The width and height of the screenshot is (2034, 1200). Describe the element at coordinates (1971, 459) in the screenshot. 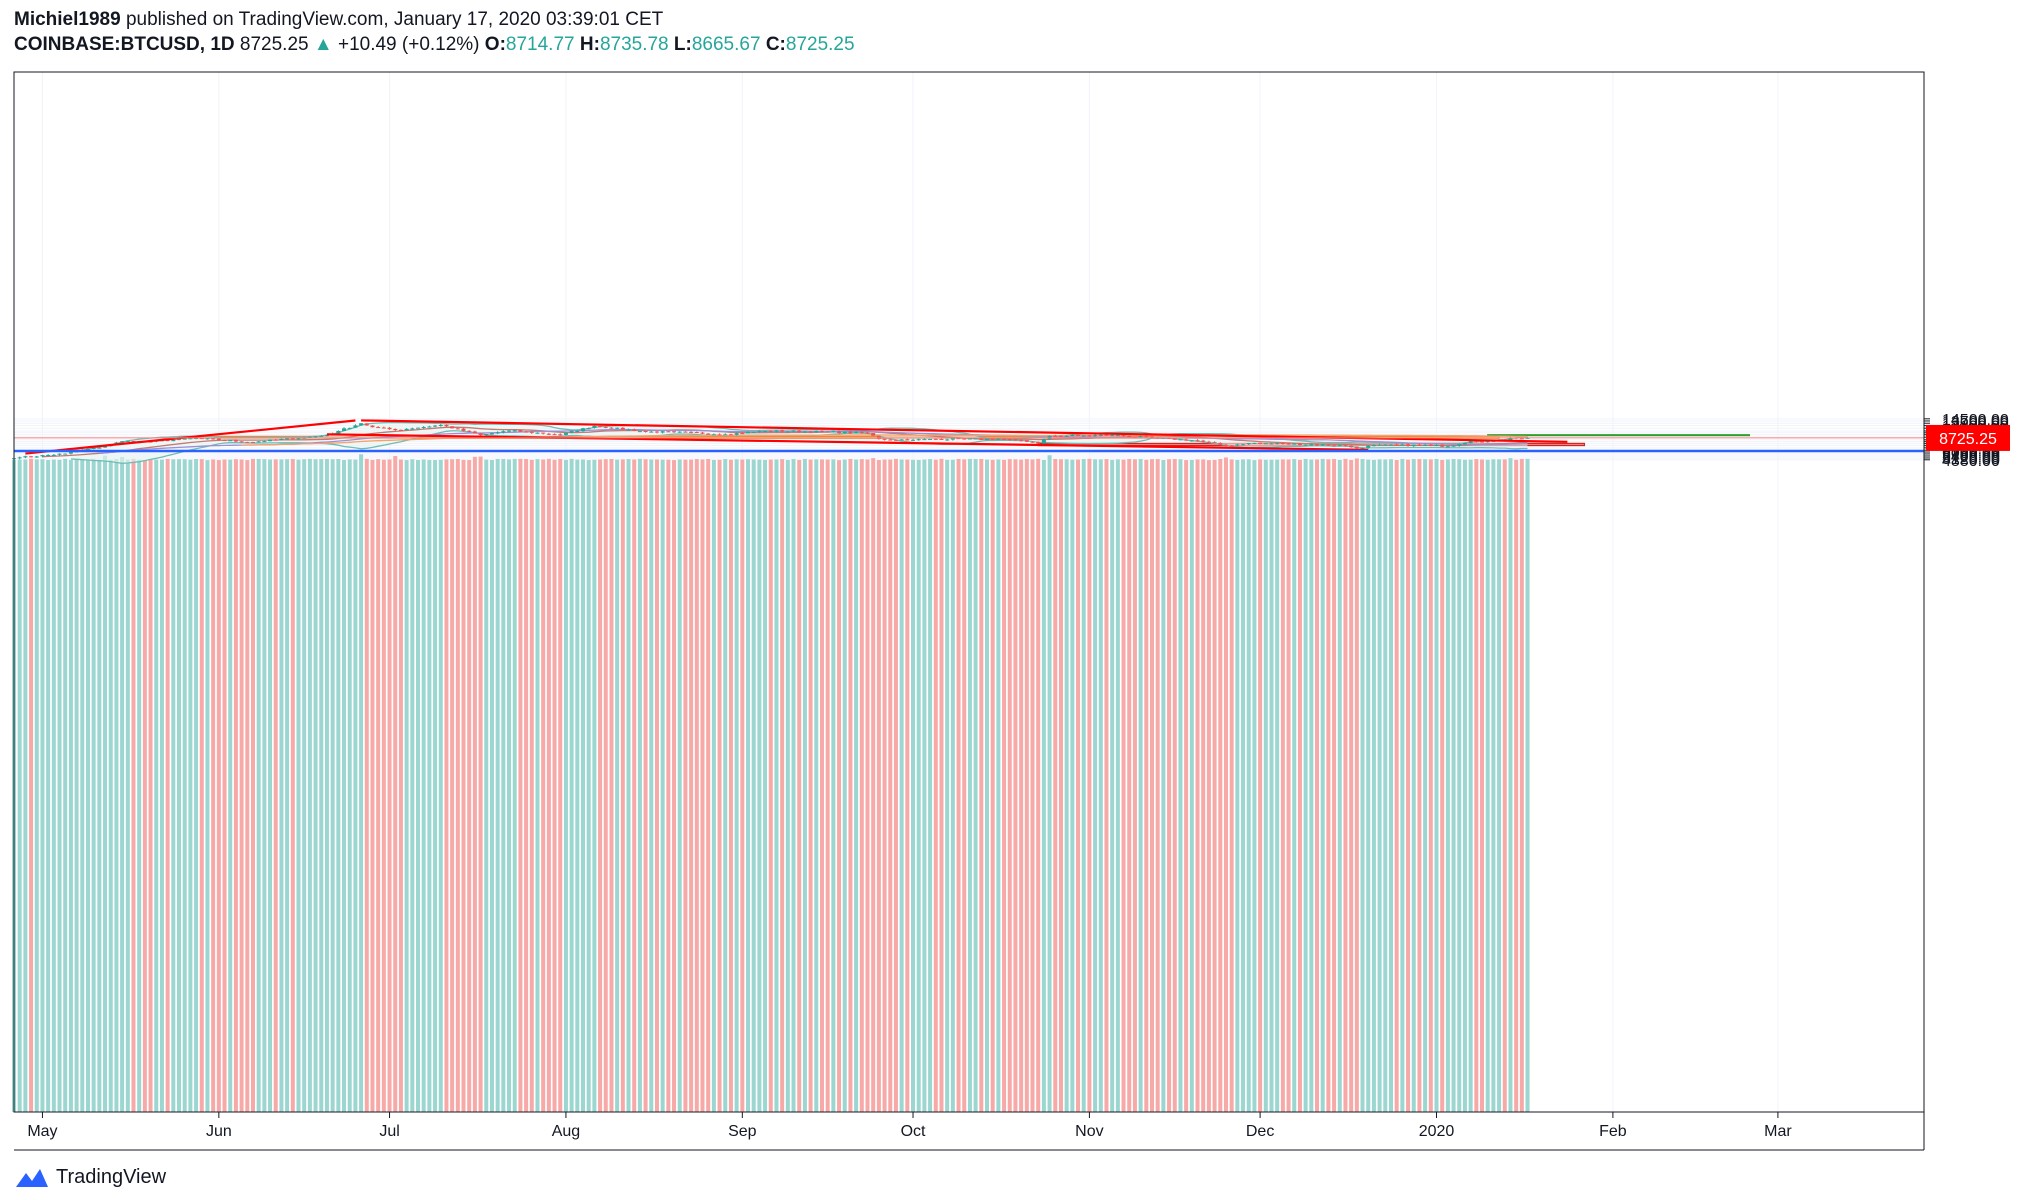

I see `y-tick-label: 5120.00` at that location.